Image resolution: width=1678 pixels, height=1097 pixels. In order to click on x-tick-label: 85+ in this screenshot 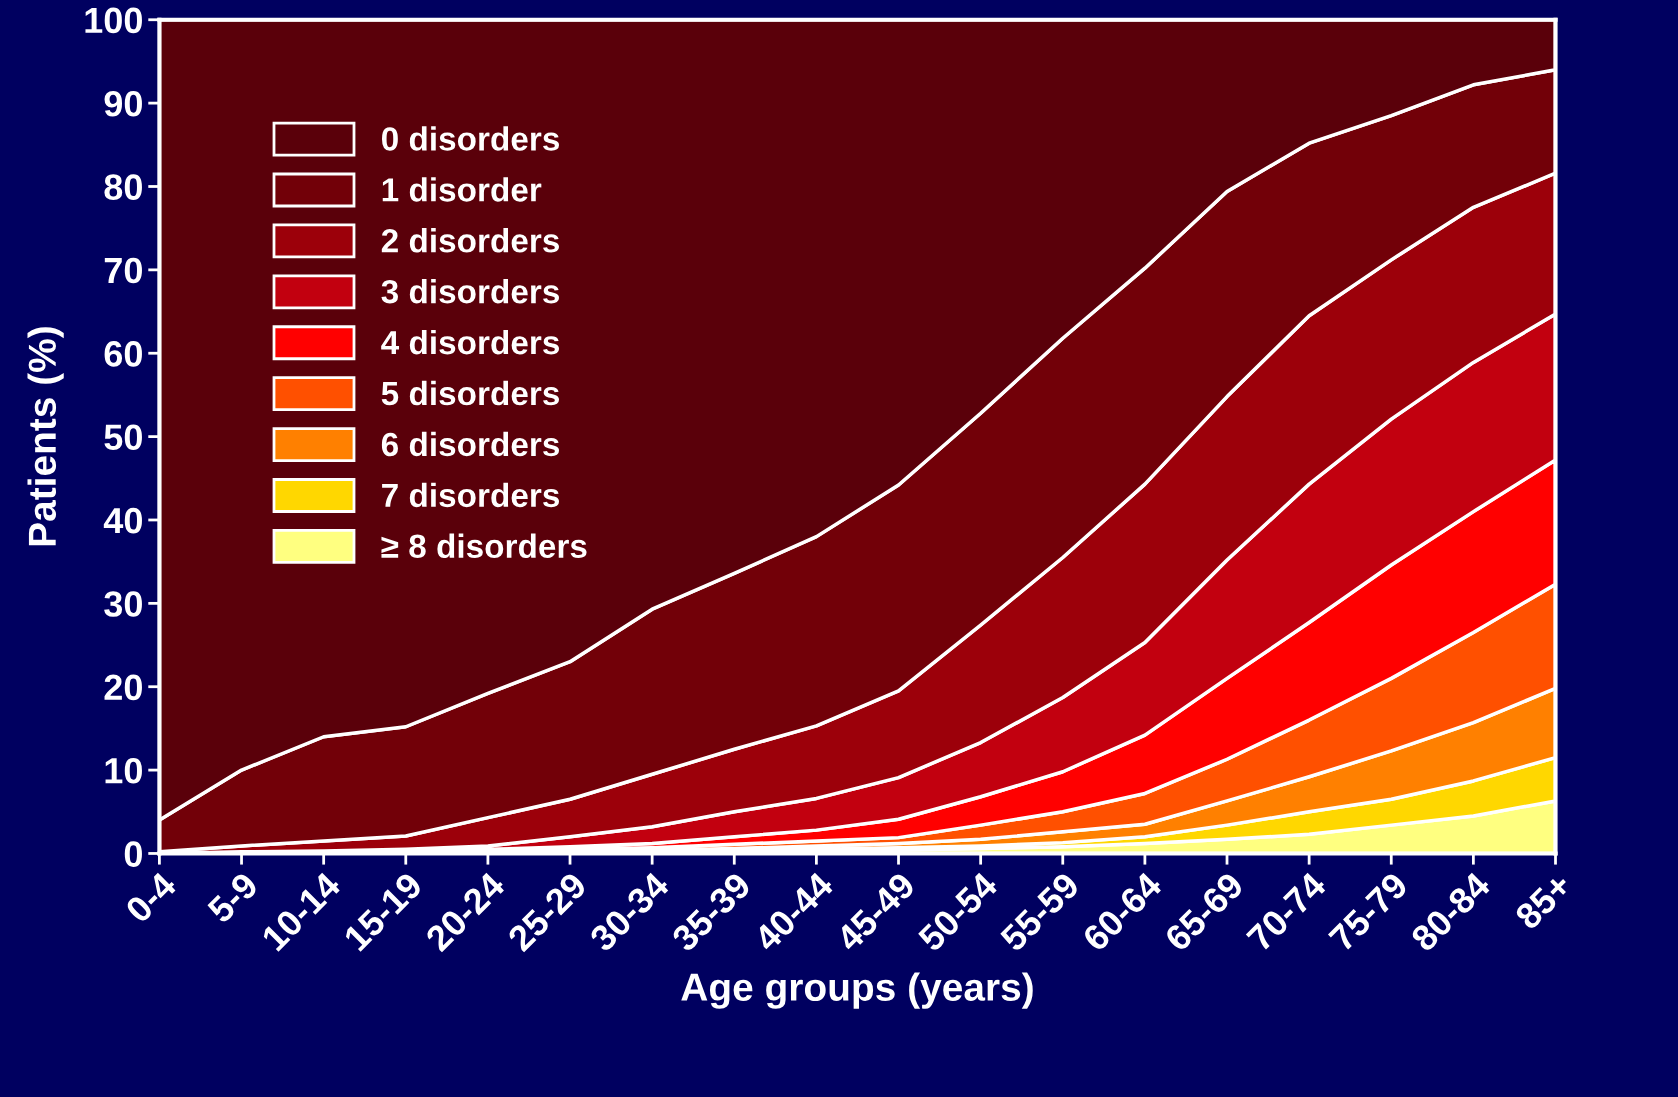, I will do `click(1543, 901)`.